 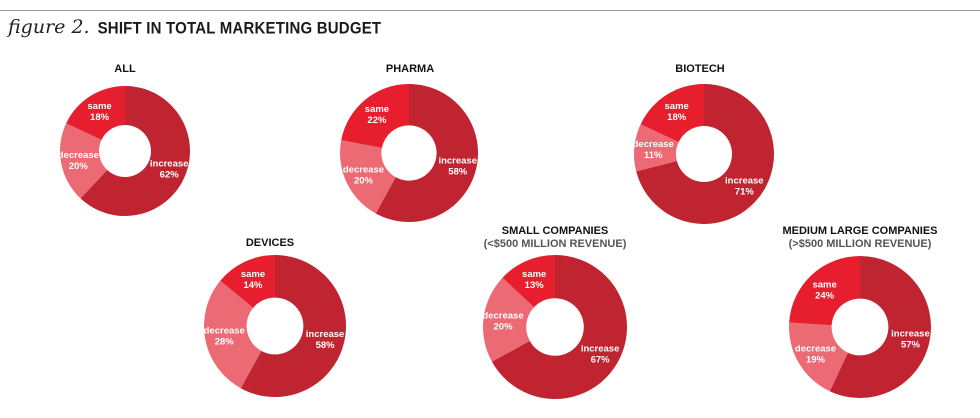 I want to click on chart-title-all: ALL, so click(x=124, y=69).